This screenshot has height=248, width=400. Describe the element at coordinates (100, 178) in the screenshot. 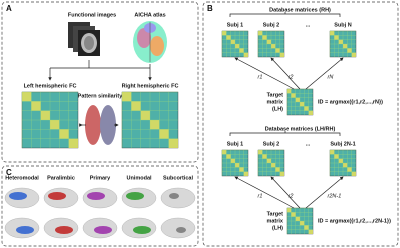

I see `network-label: Primary` at that location.